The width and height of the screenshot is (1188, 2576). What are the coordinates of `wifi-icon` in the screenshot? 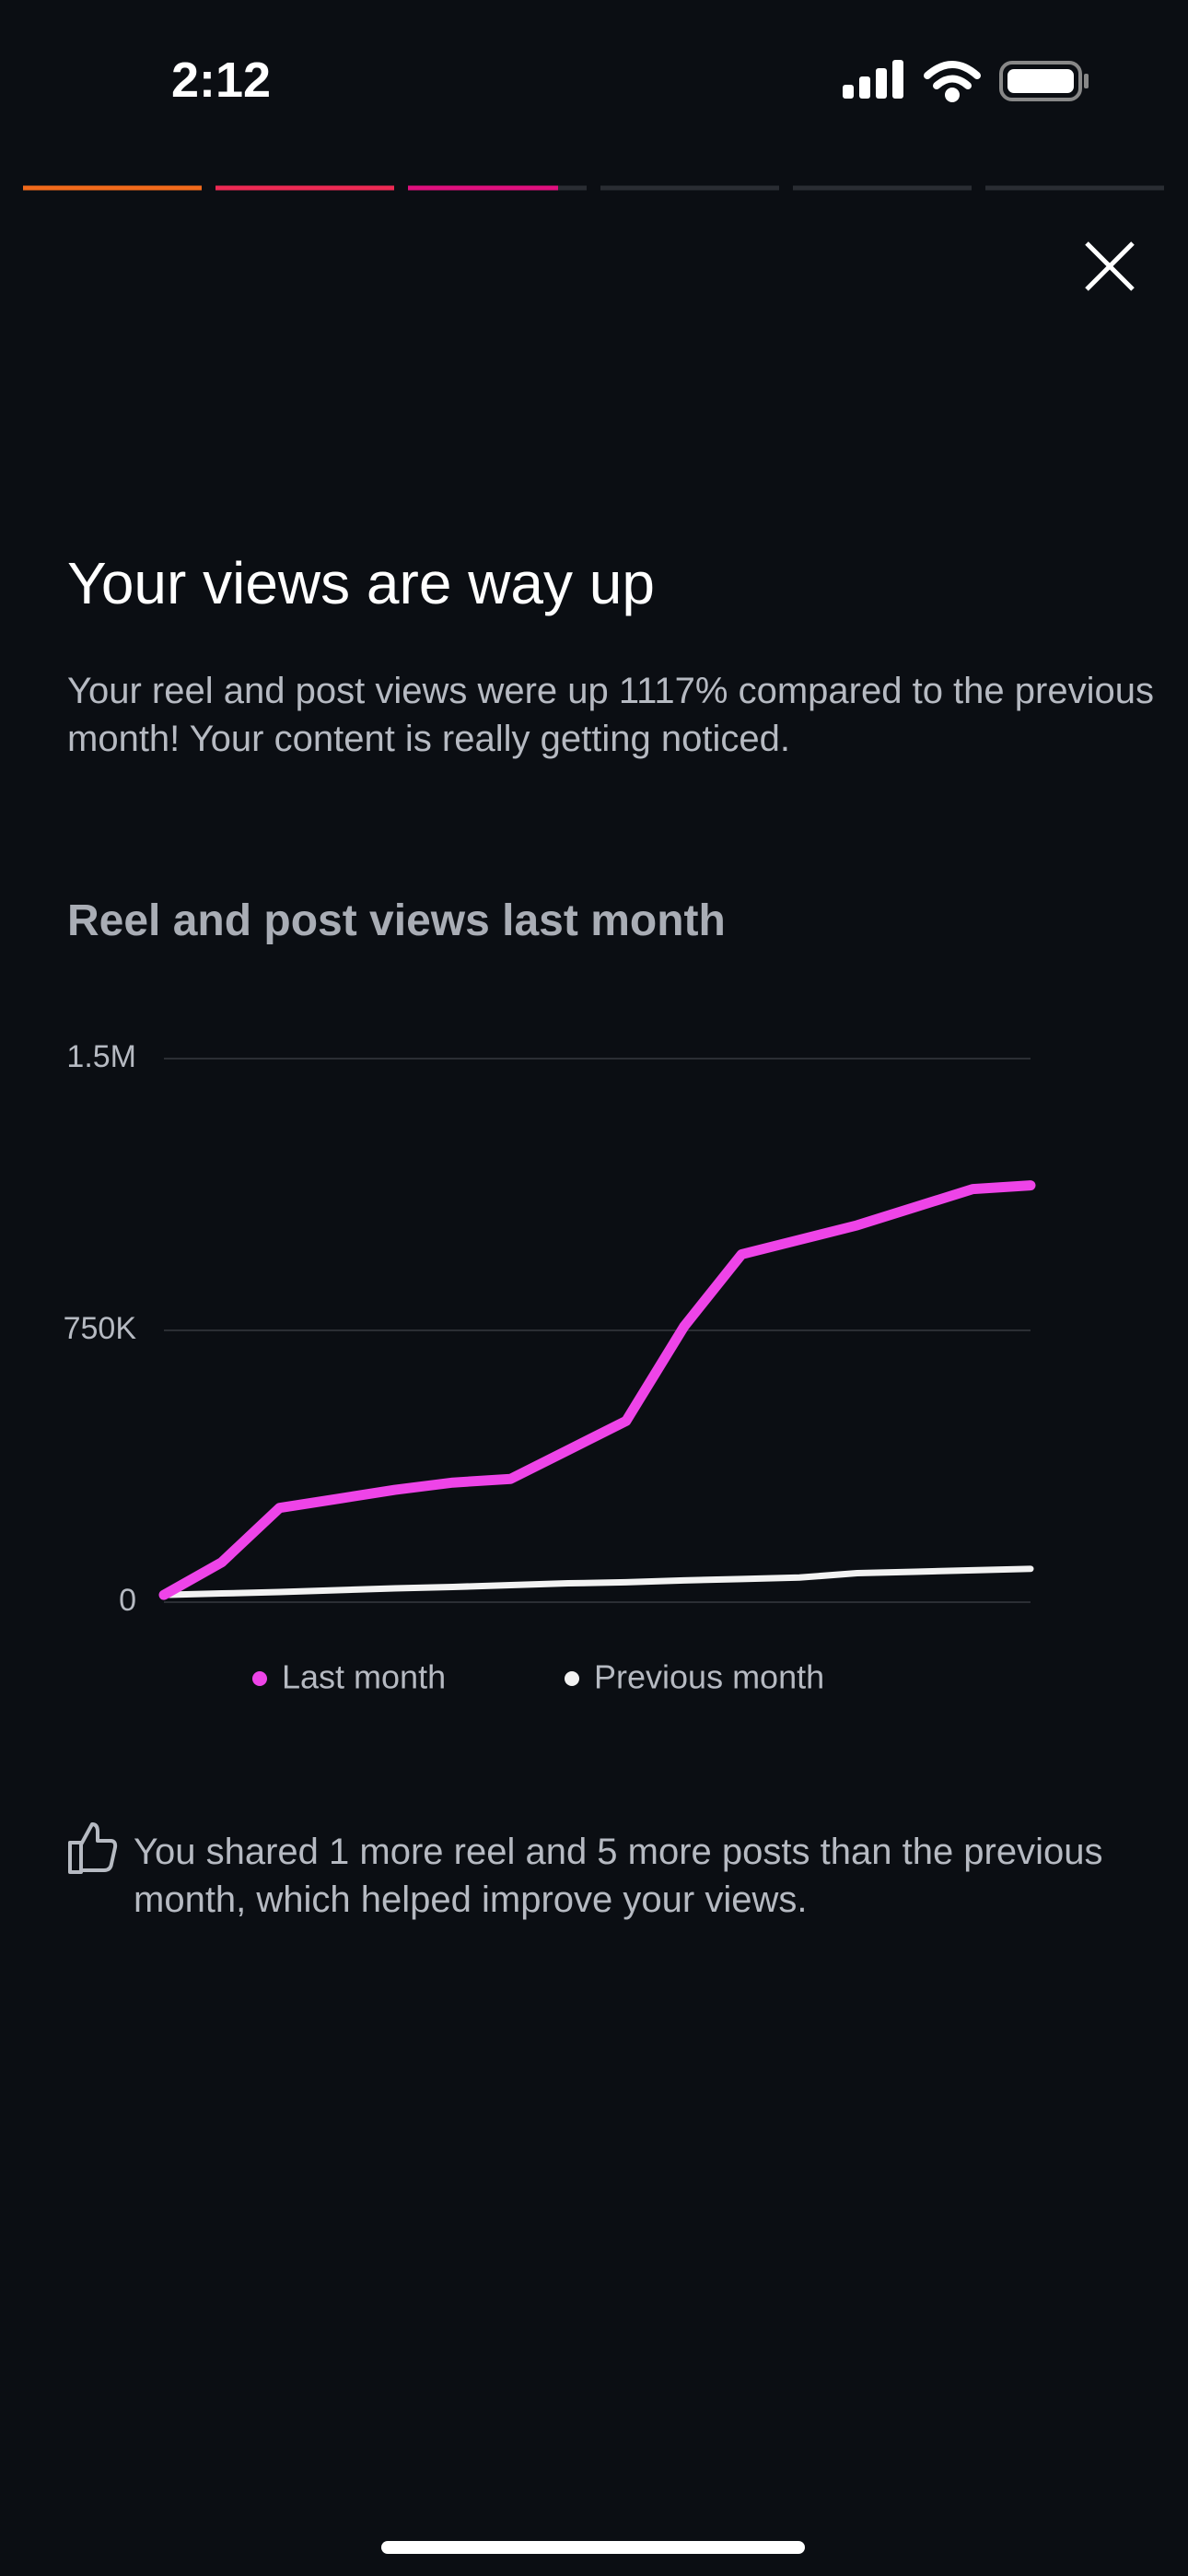 It's located at (952, 81).